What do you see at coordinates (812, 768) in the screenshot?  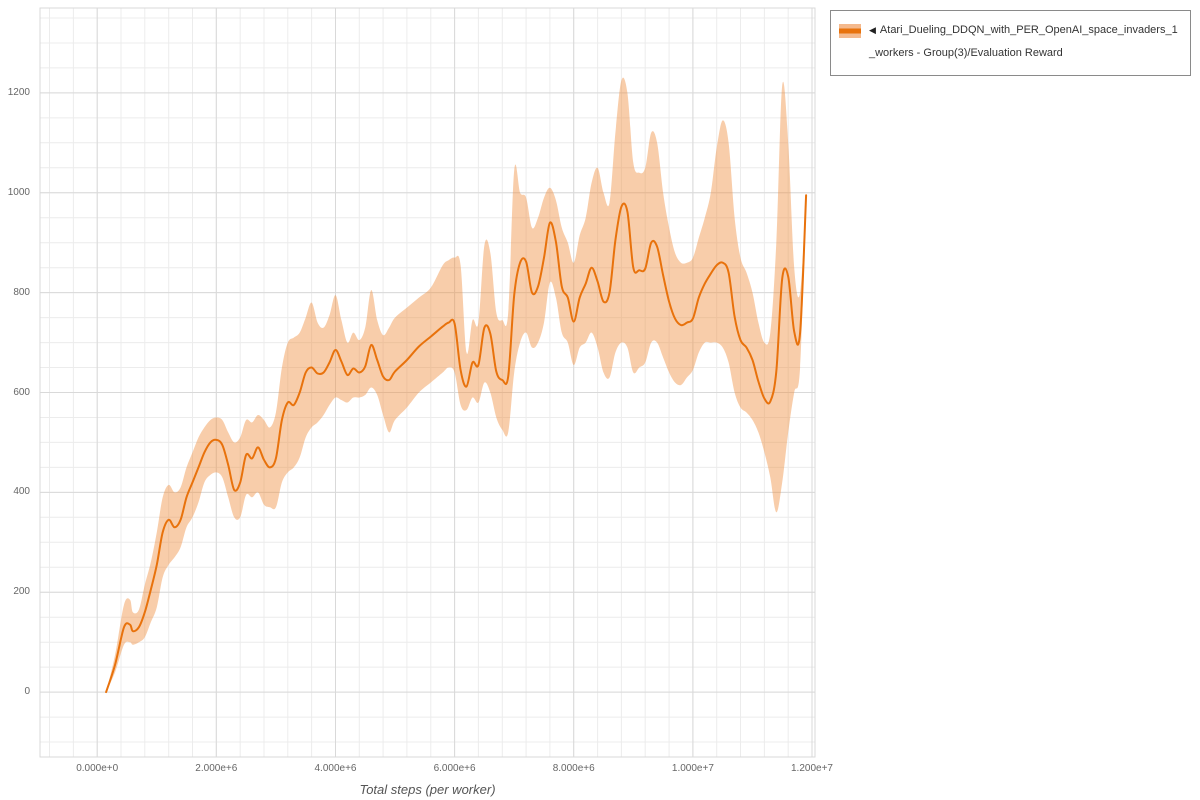 I see `x-tick-label: 1.200e+7` at bounding box center [812, 768].